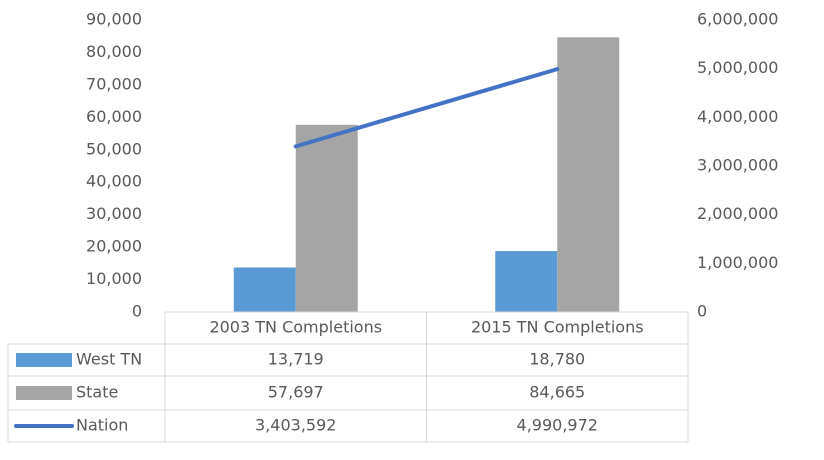 The height and width of the screenshot is (460, 824). I want to click on y-tick-label: 20,000, so click(114, 246).